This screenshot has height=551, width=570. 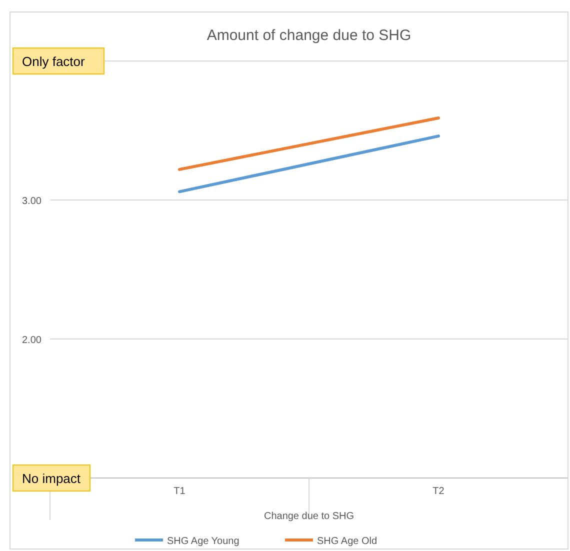 I want to click on x-tick-label: T1, so click(x=180, y=491).